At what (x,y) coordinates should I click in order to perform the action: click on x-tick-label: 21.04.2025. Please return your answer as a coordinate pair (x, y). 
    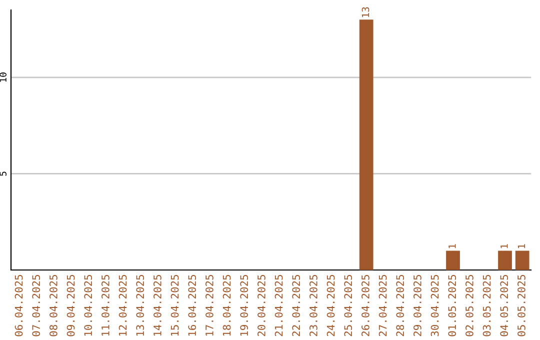
    Looking at the image, I should click on (278, 305).